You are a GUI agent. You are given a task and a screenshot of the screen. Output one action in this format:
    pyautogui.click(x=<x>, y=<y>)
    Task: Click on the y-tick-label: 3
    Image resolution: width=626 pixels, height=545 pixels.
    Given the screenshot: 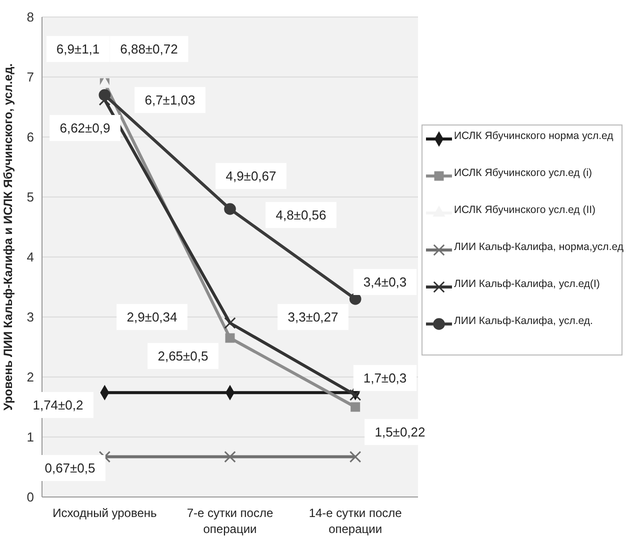 What is the action you would take?
    pyautogui.click(x=30, y=317)
    